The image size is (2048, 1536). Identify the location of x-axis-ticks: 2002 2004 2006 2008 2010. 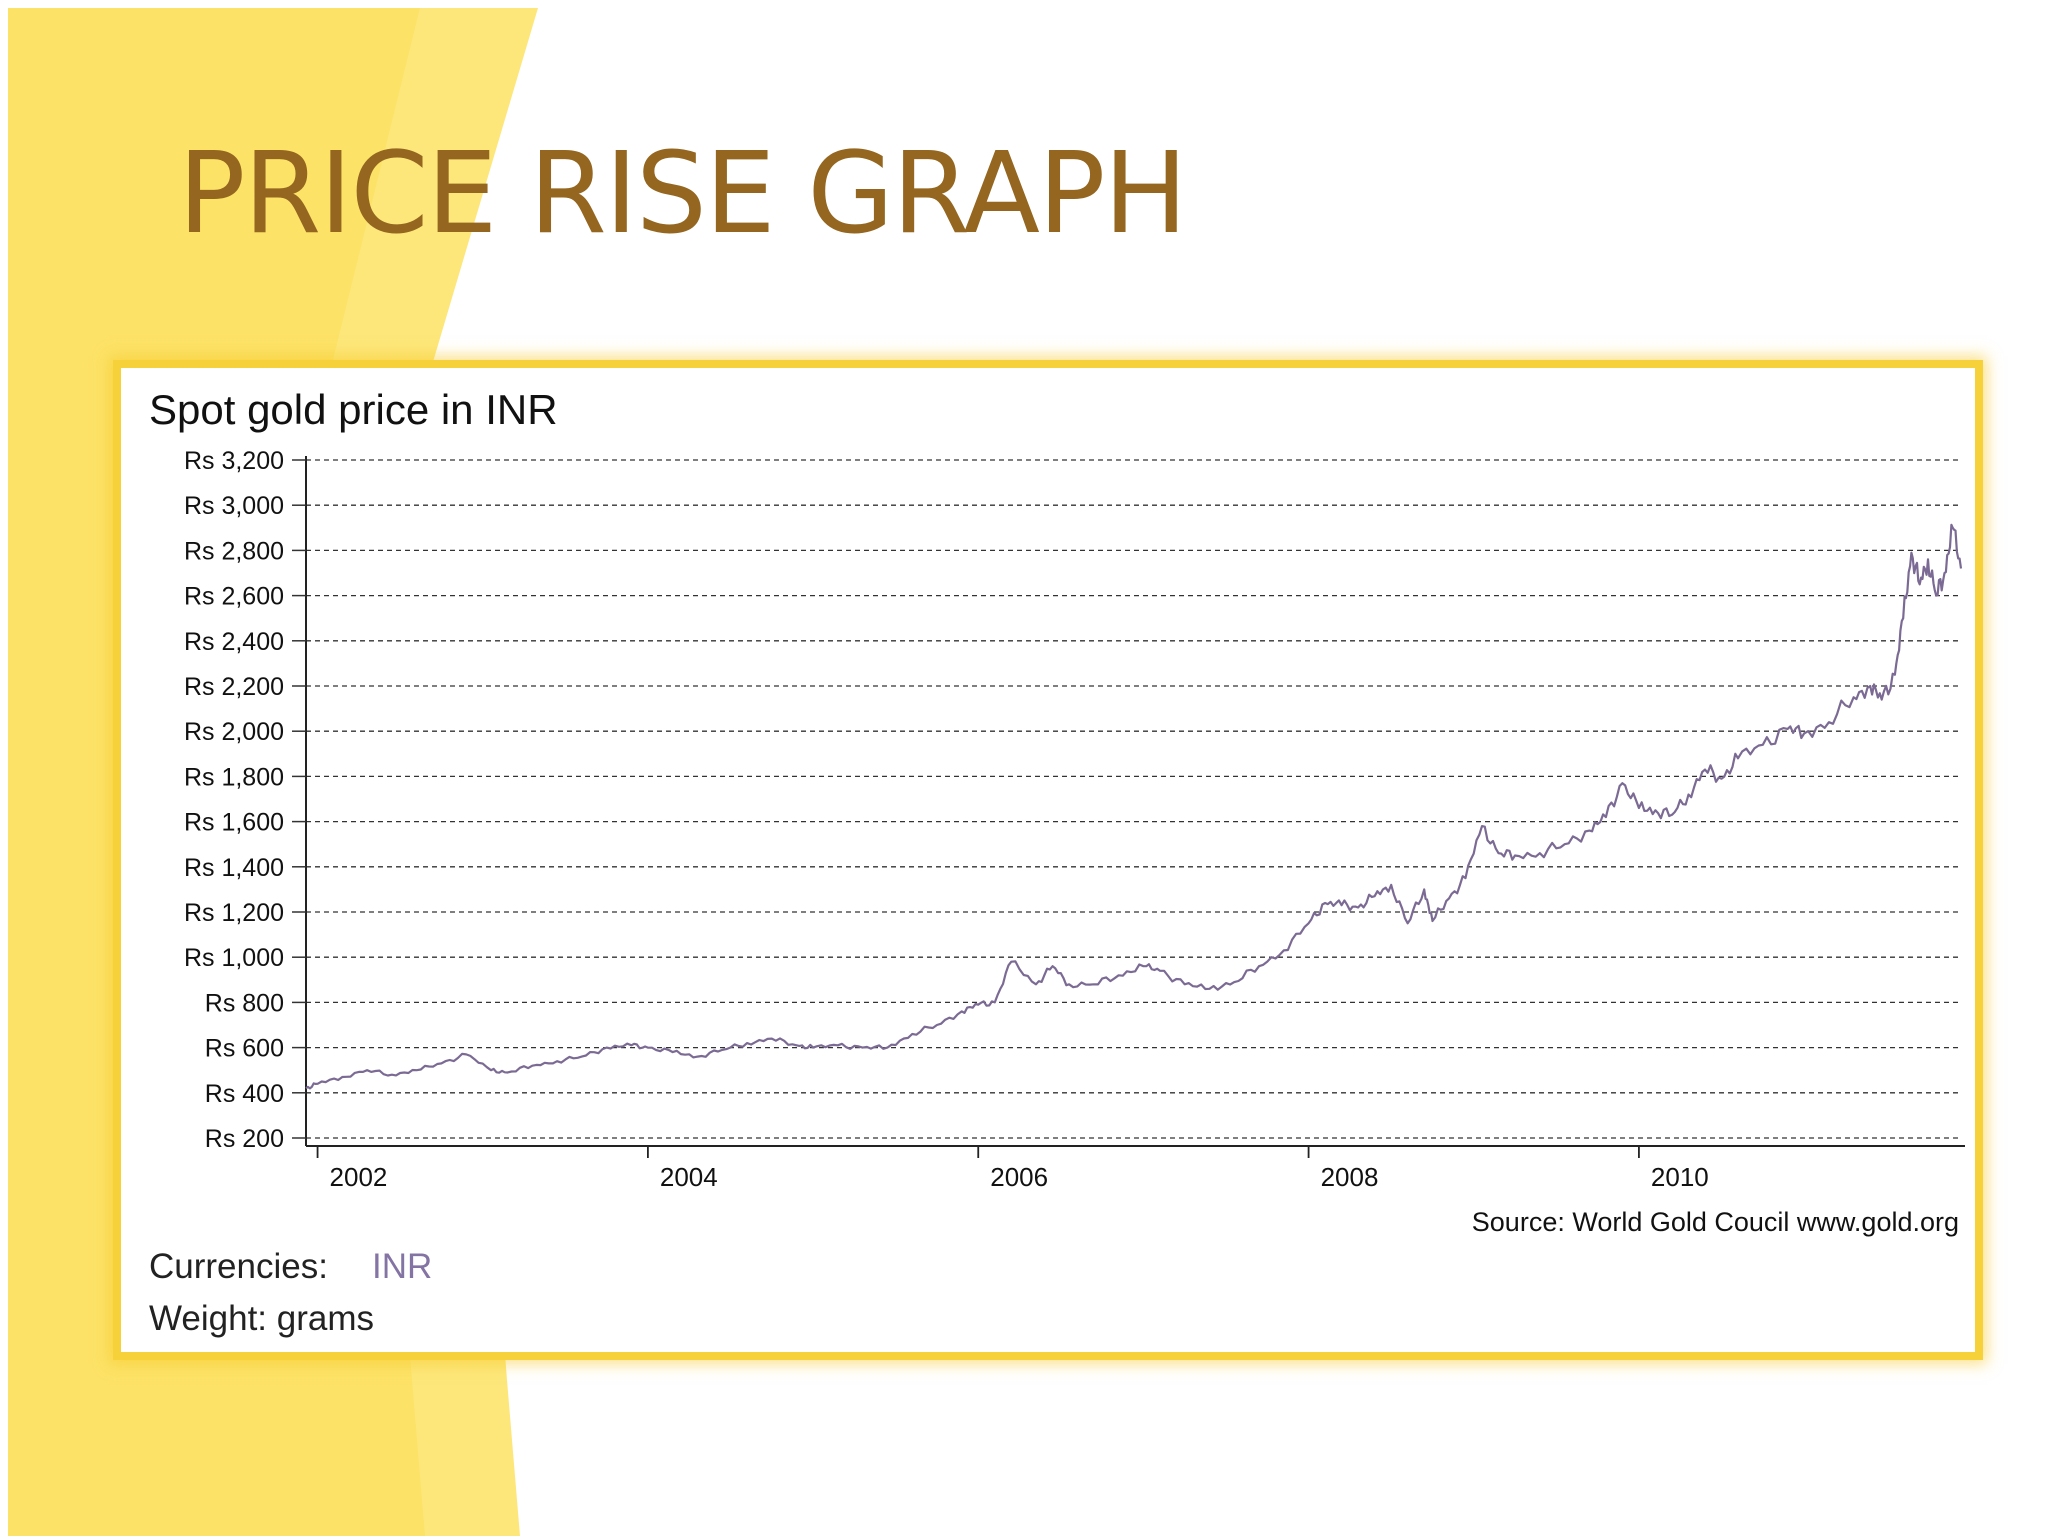
(1012, 1169).